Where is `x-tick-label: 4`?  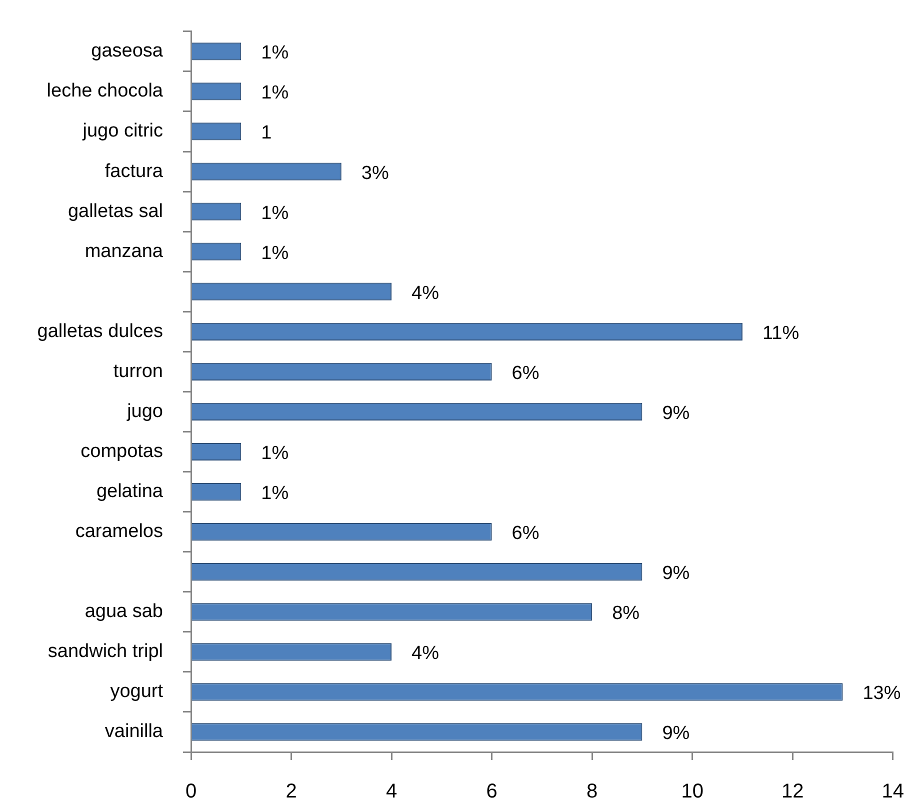
x-tick-label: 4 is located at coordinates (392, 791).